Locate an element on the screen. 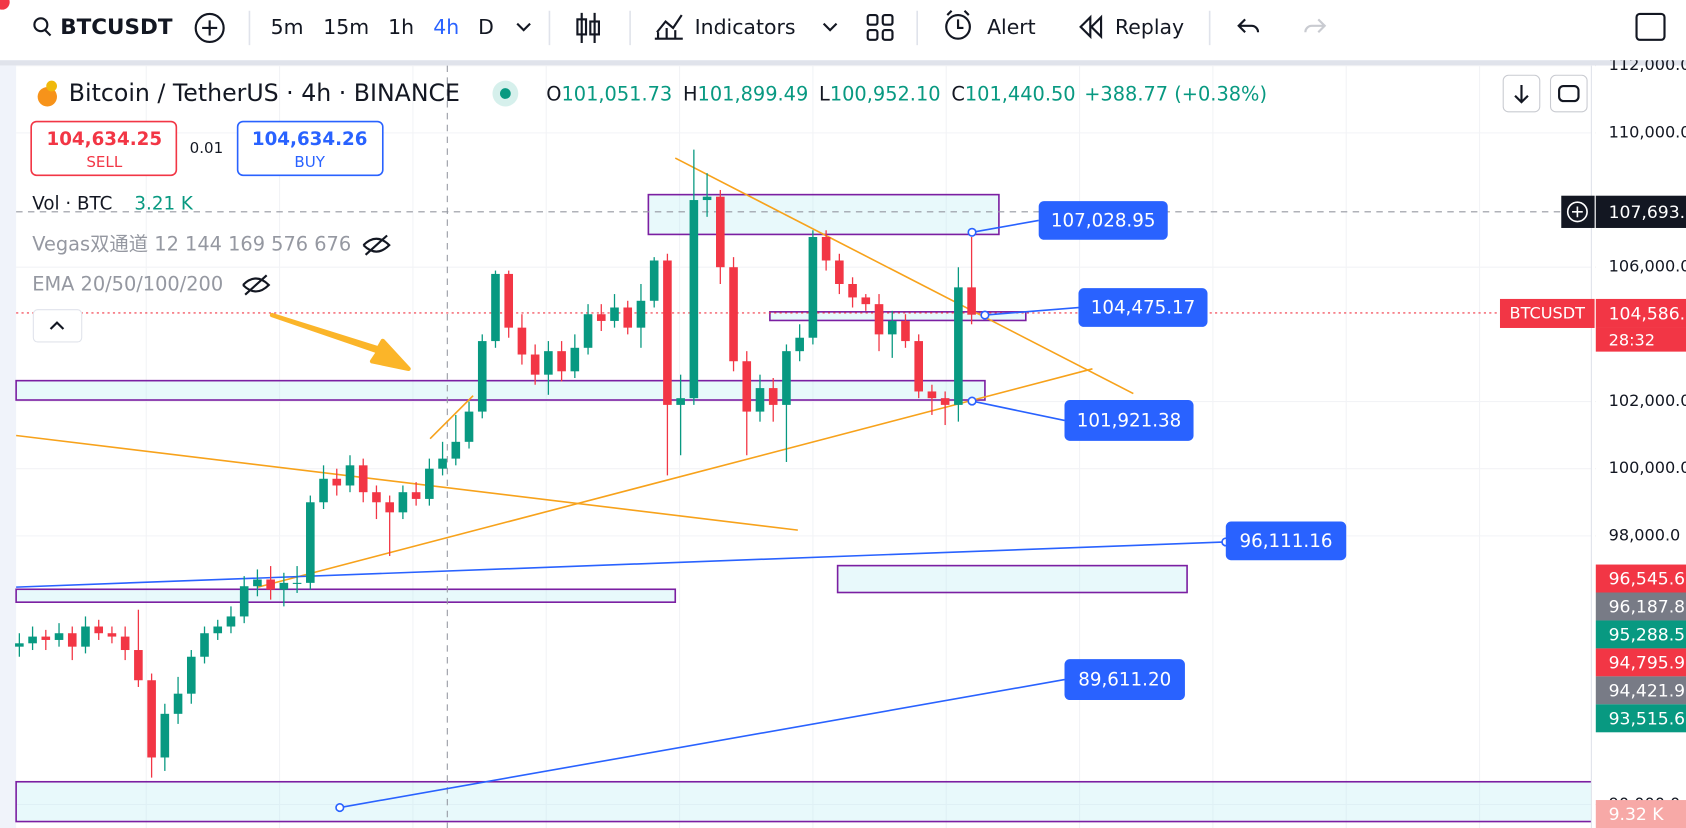 Image resolution: width=1686 pixels, height=828 pixels. symbol-title: Bitcoin / TetherUS · 4h · BINANCE is located at coordinates (264, 93).